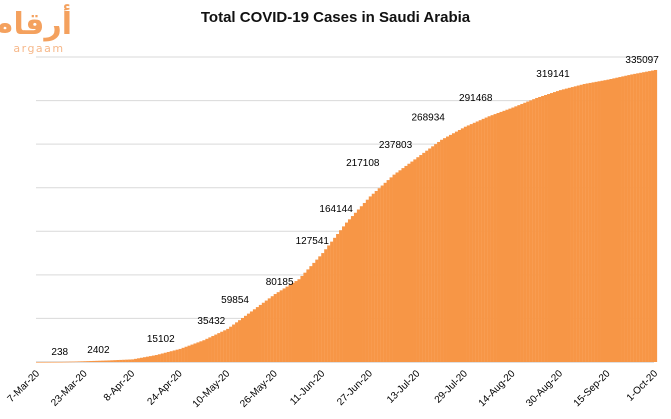  What do you see at coordinates (476, 98) in the screenshot?
I see `data-label: 291468` at bounding box center [476, 98].